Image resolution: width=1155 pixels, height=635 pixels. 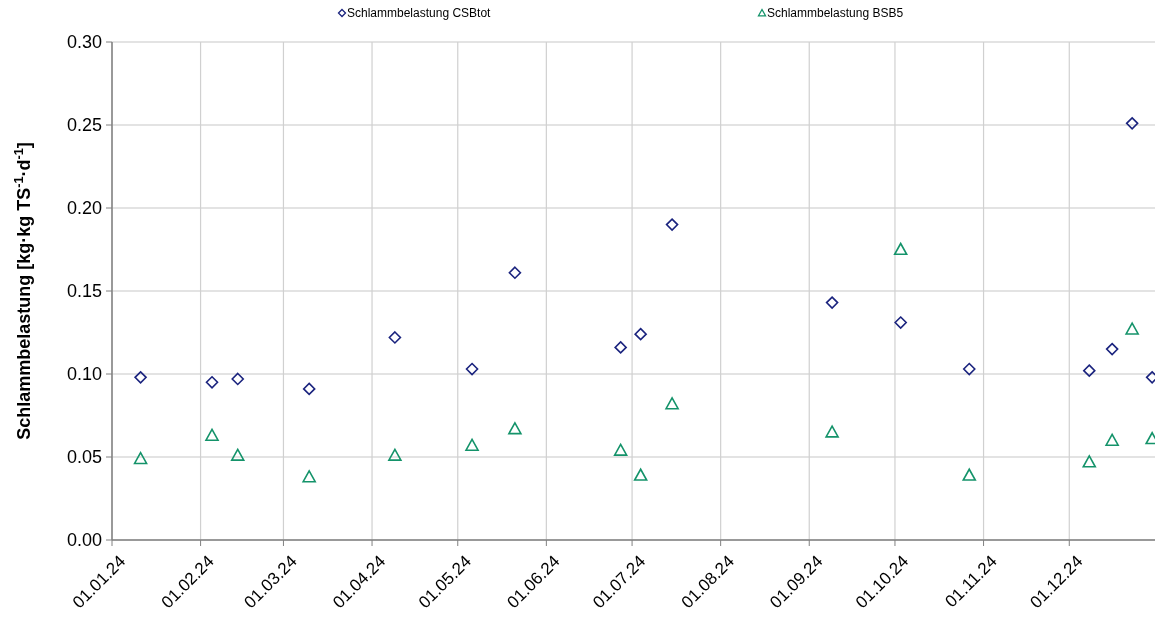 I want to click on y-tick-label: 0.15, so click(x=84, y=291).